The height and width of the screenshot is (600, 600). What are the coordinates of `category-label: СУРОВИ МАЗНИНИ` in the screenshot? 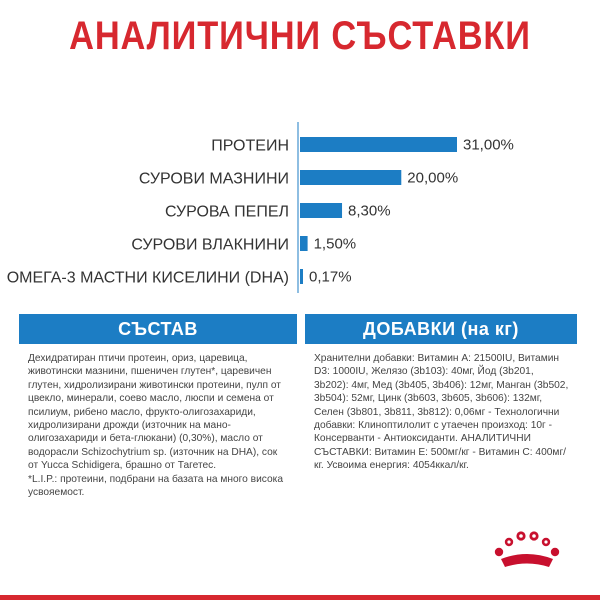 It's located at (214, 179).